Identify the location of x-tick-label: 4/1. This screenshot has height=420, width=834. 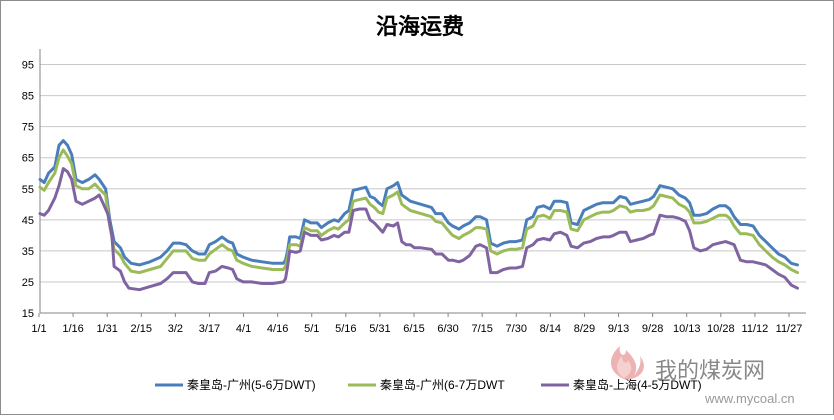
(243, 329).